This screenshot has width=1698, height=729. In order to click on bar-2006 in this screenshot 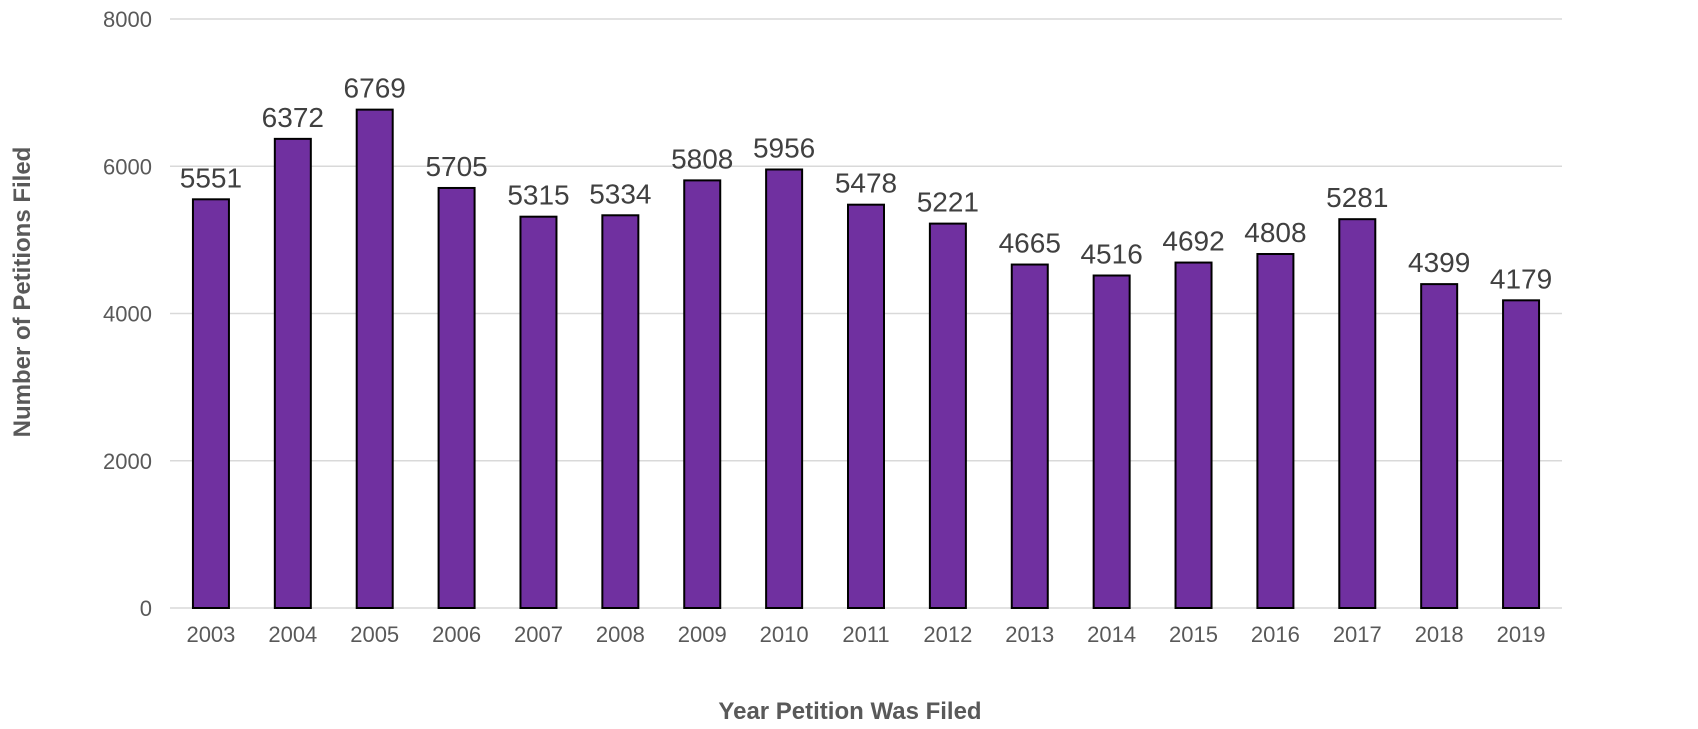, I will do `click(456, 398)`.